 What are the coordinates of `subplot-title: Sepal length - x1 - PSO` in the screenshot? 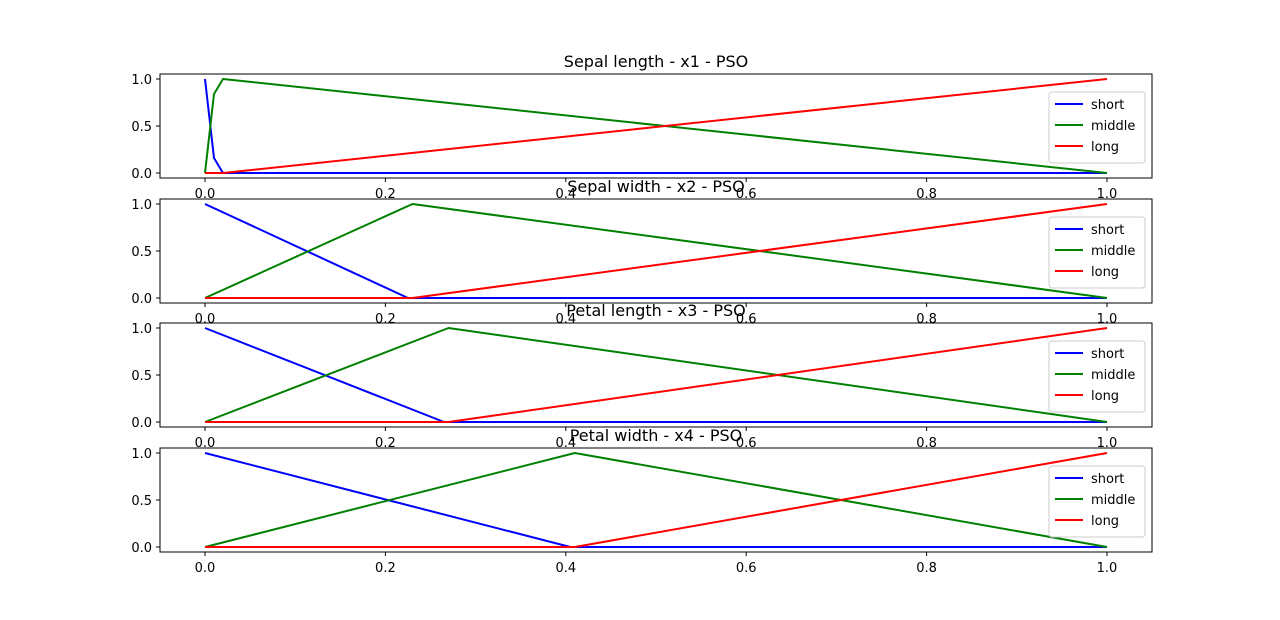 It's located at (656, 61).